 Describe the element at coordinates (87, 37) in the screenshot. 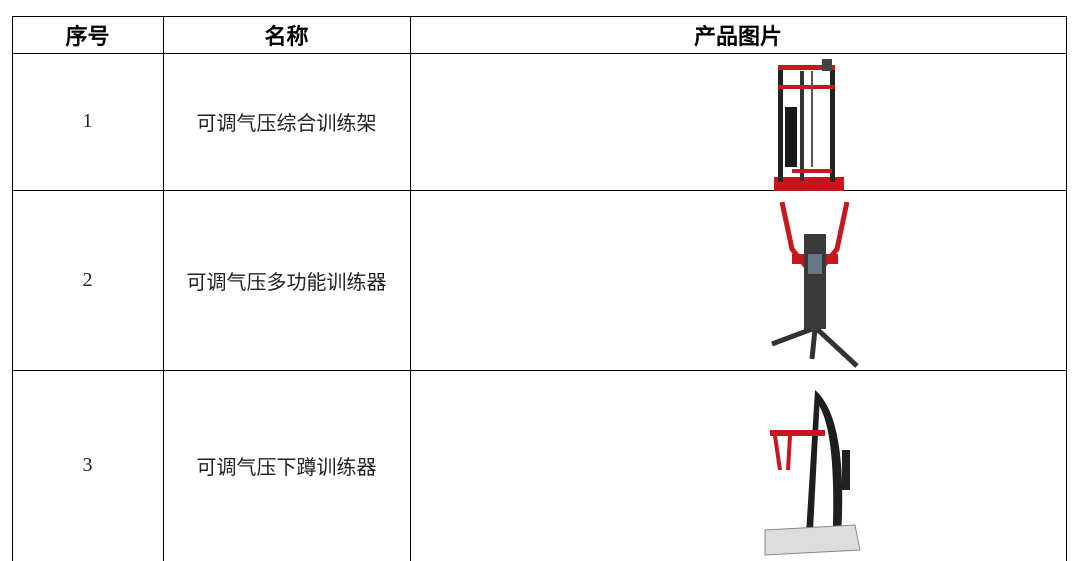

I see `header-cell: 序号` at that location.